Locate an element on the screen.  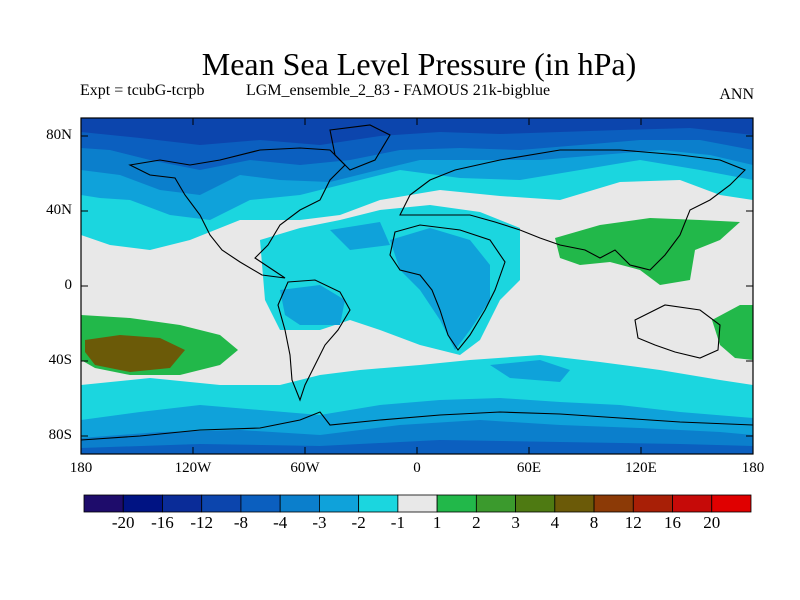
colorbar-label: 4 is located at coordinates (555, 522).